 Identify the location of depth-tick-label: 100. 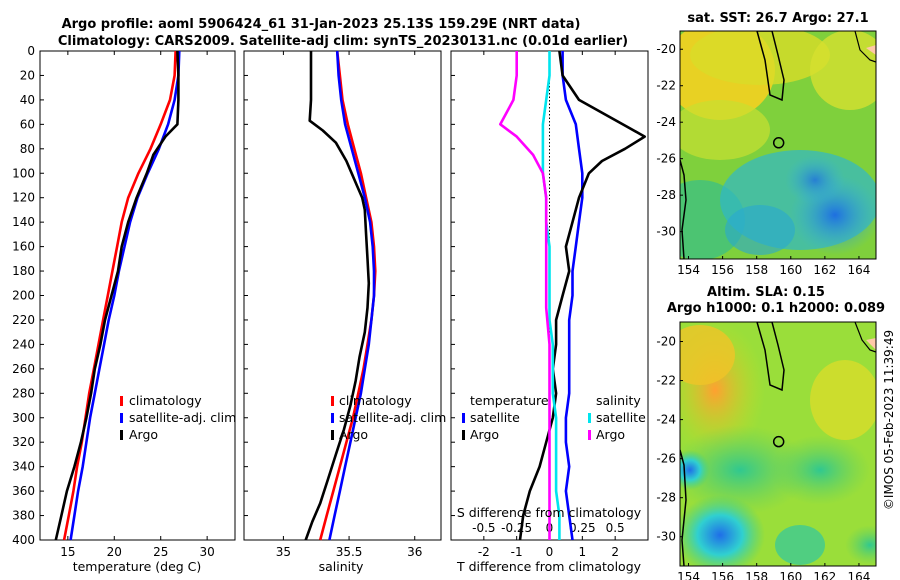
(23, 173).